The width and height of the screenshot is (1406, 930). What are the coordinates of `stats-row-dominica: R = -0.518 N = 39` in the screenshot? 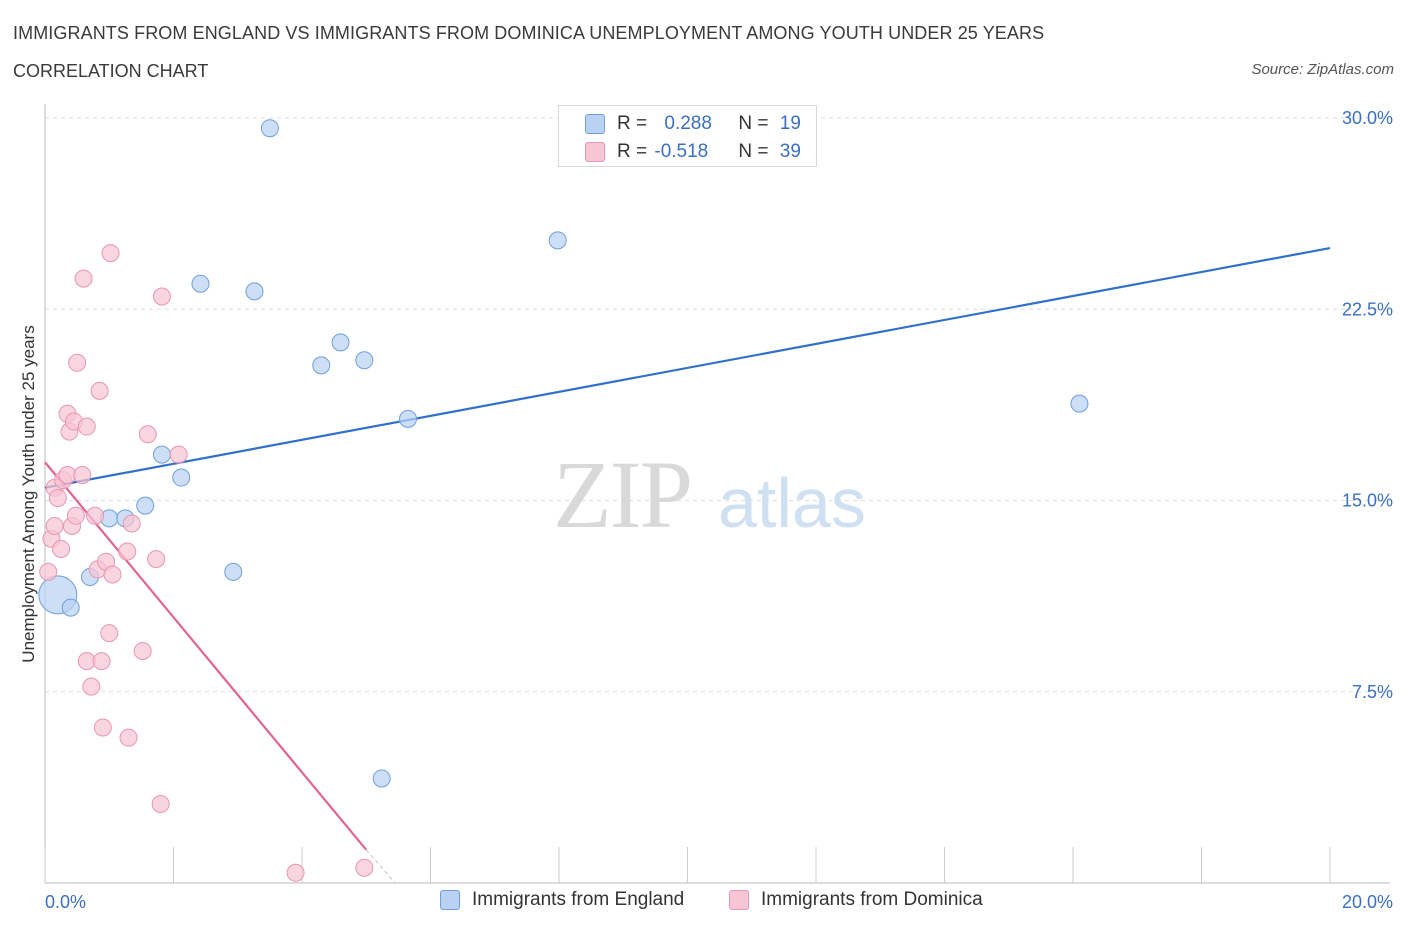 It's located at (693, 152).